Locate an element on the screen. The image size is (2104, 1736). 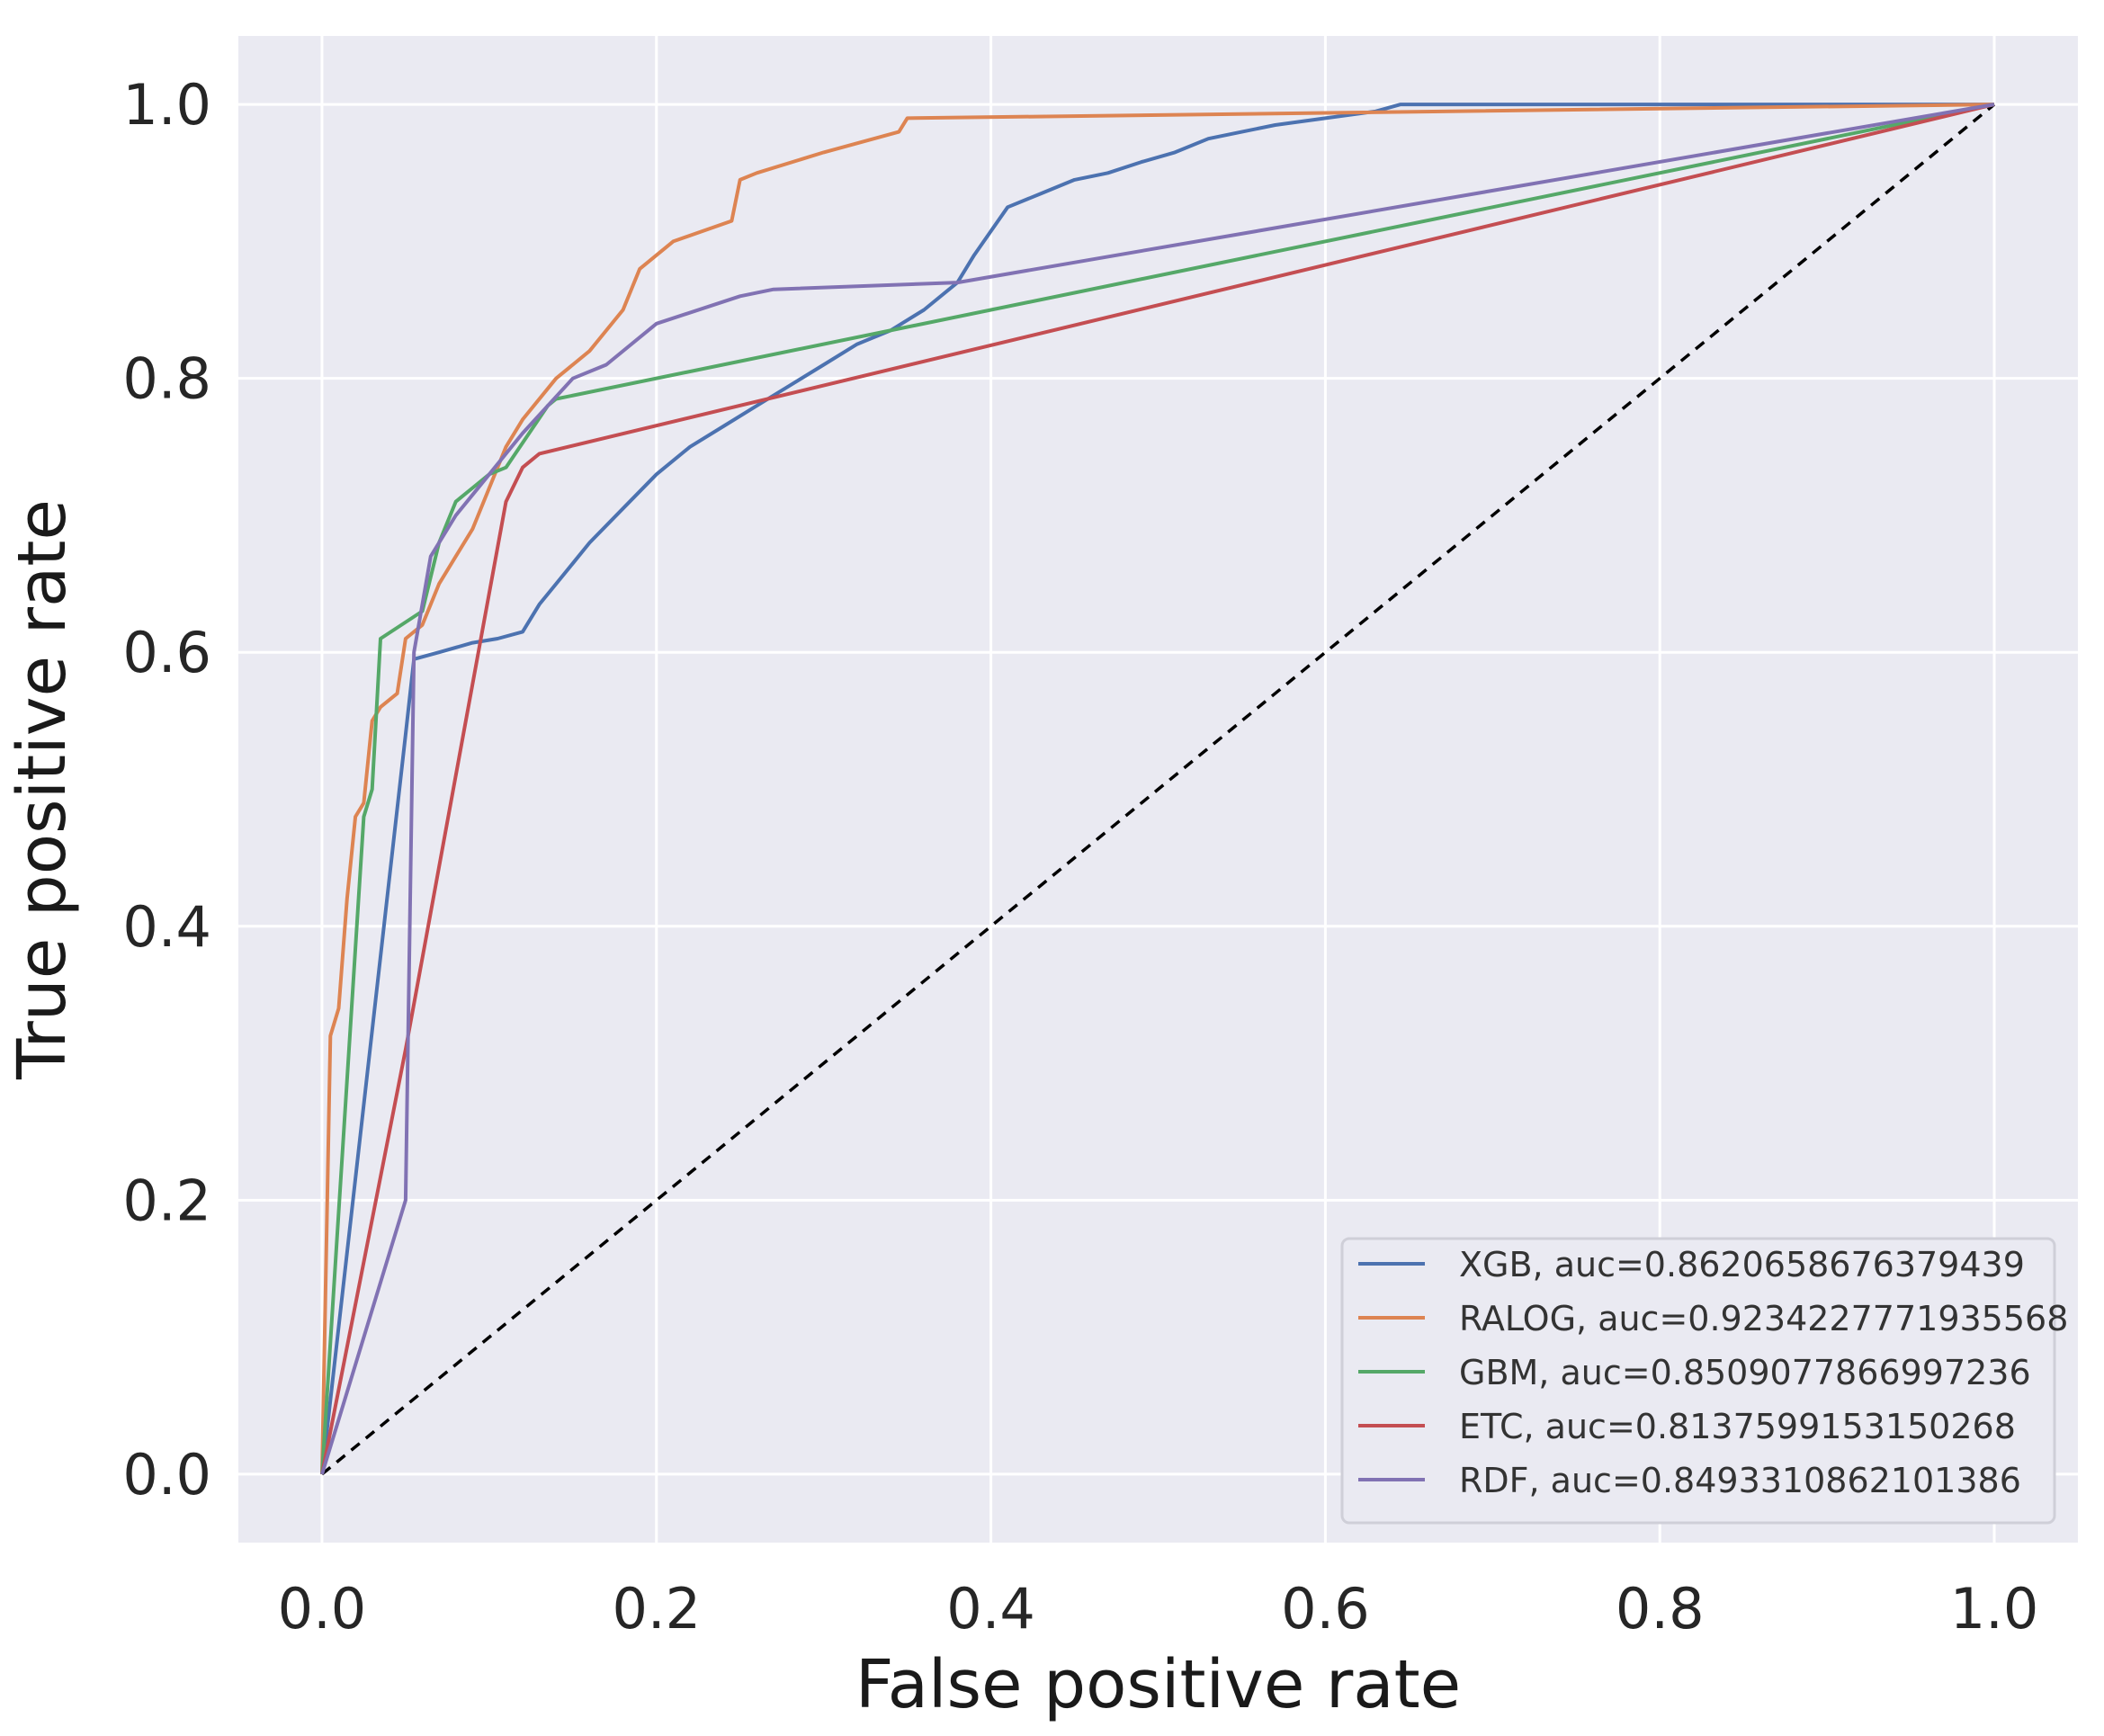
y-tick-label: 1.0 is located at coordinates (166, 105).